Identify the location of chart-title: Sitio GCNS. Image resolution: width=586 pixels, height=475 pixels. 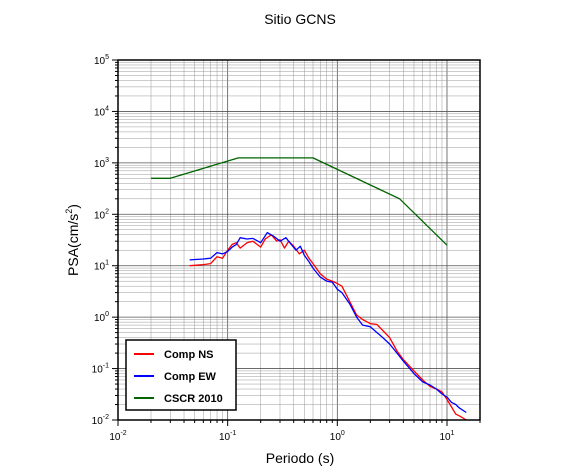
(300, 19).